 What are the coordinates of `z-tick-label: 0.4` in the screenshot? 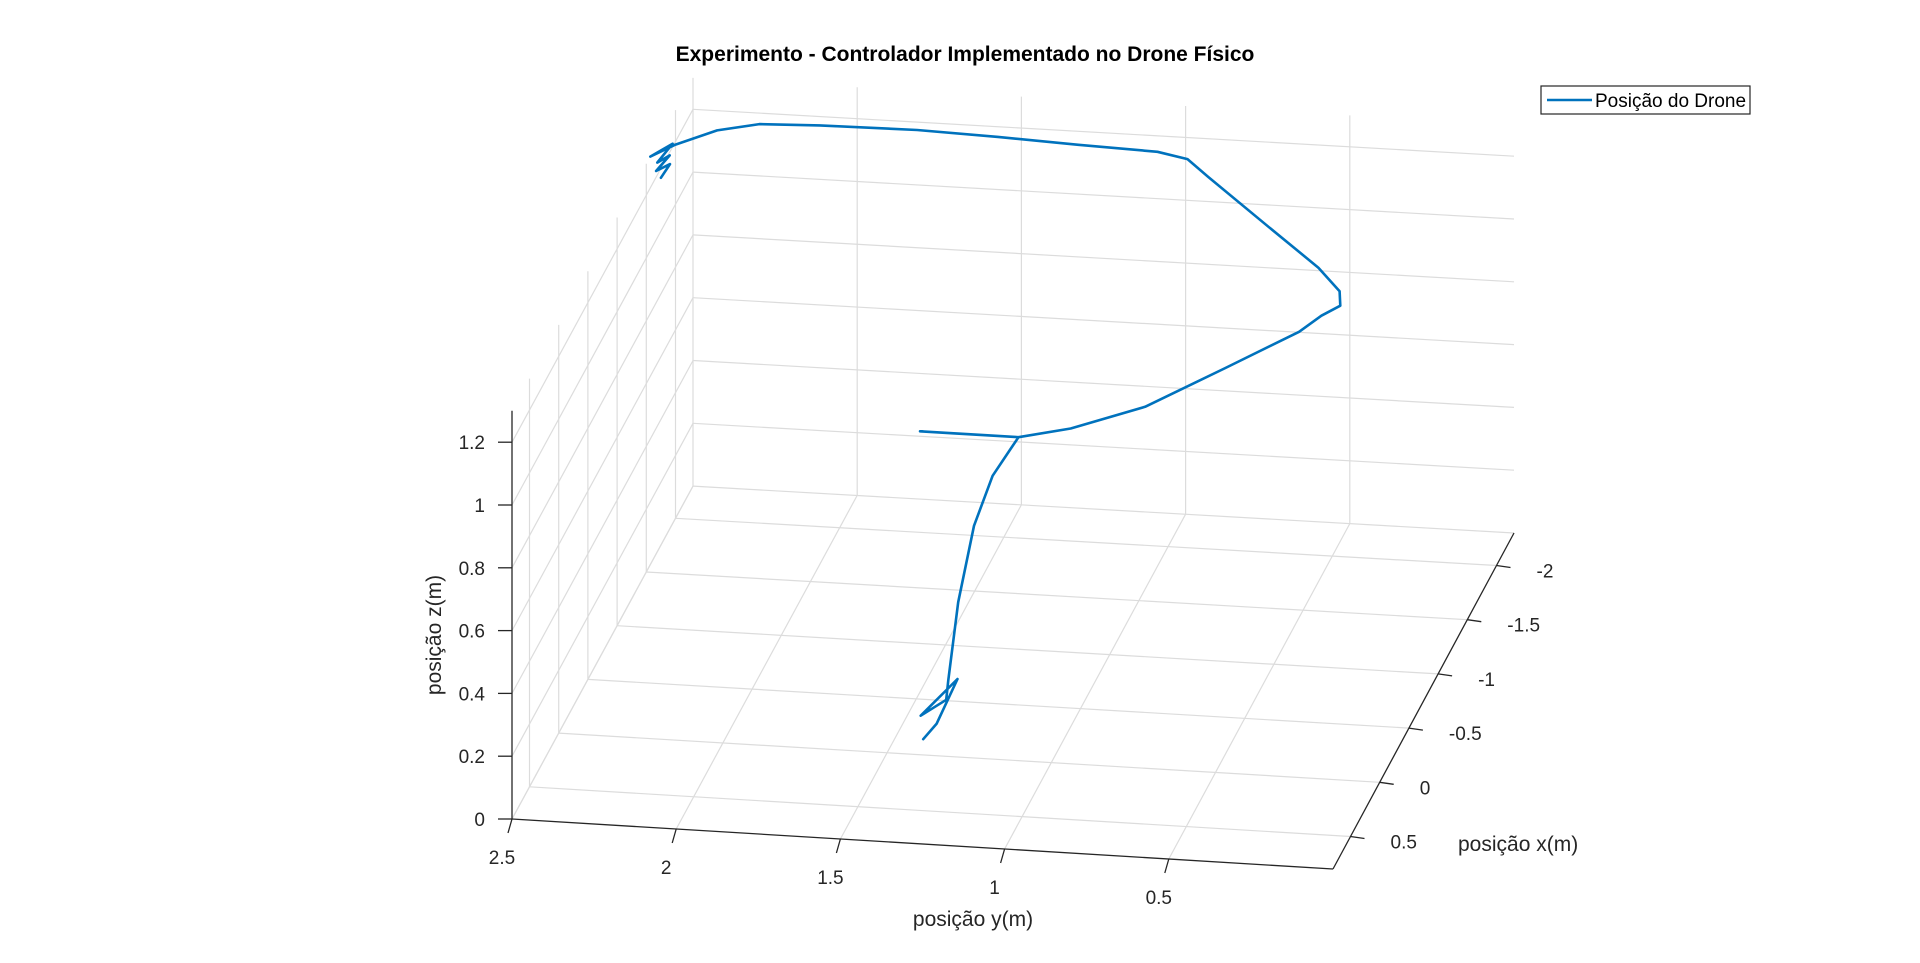 It's located at (472, 694).